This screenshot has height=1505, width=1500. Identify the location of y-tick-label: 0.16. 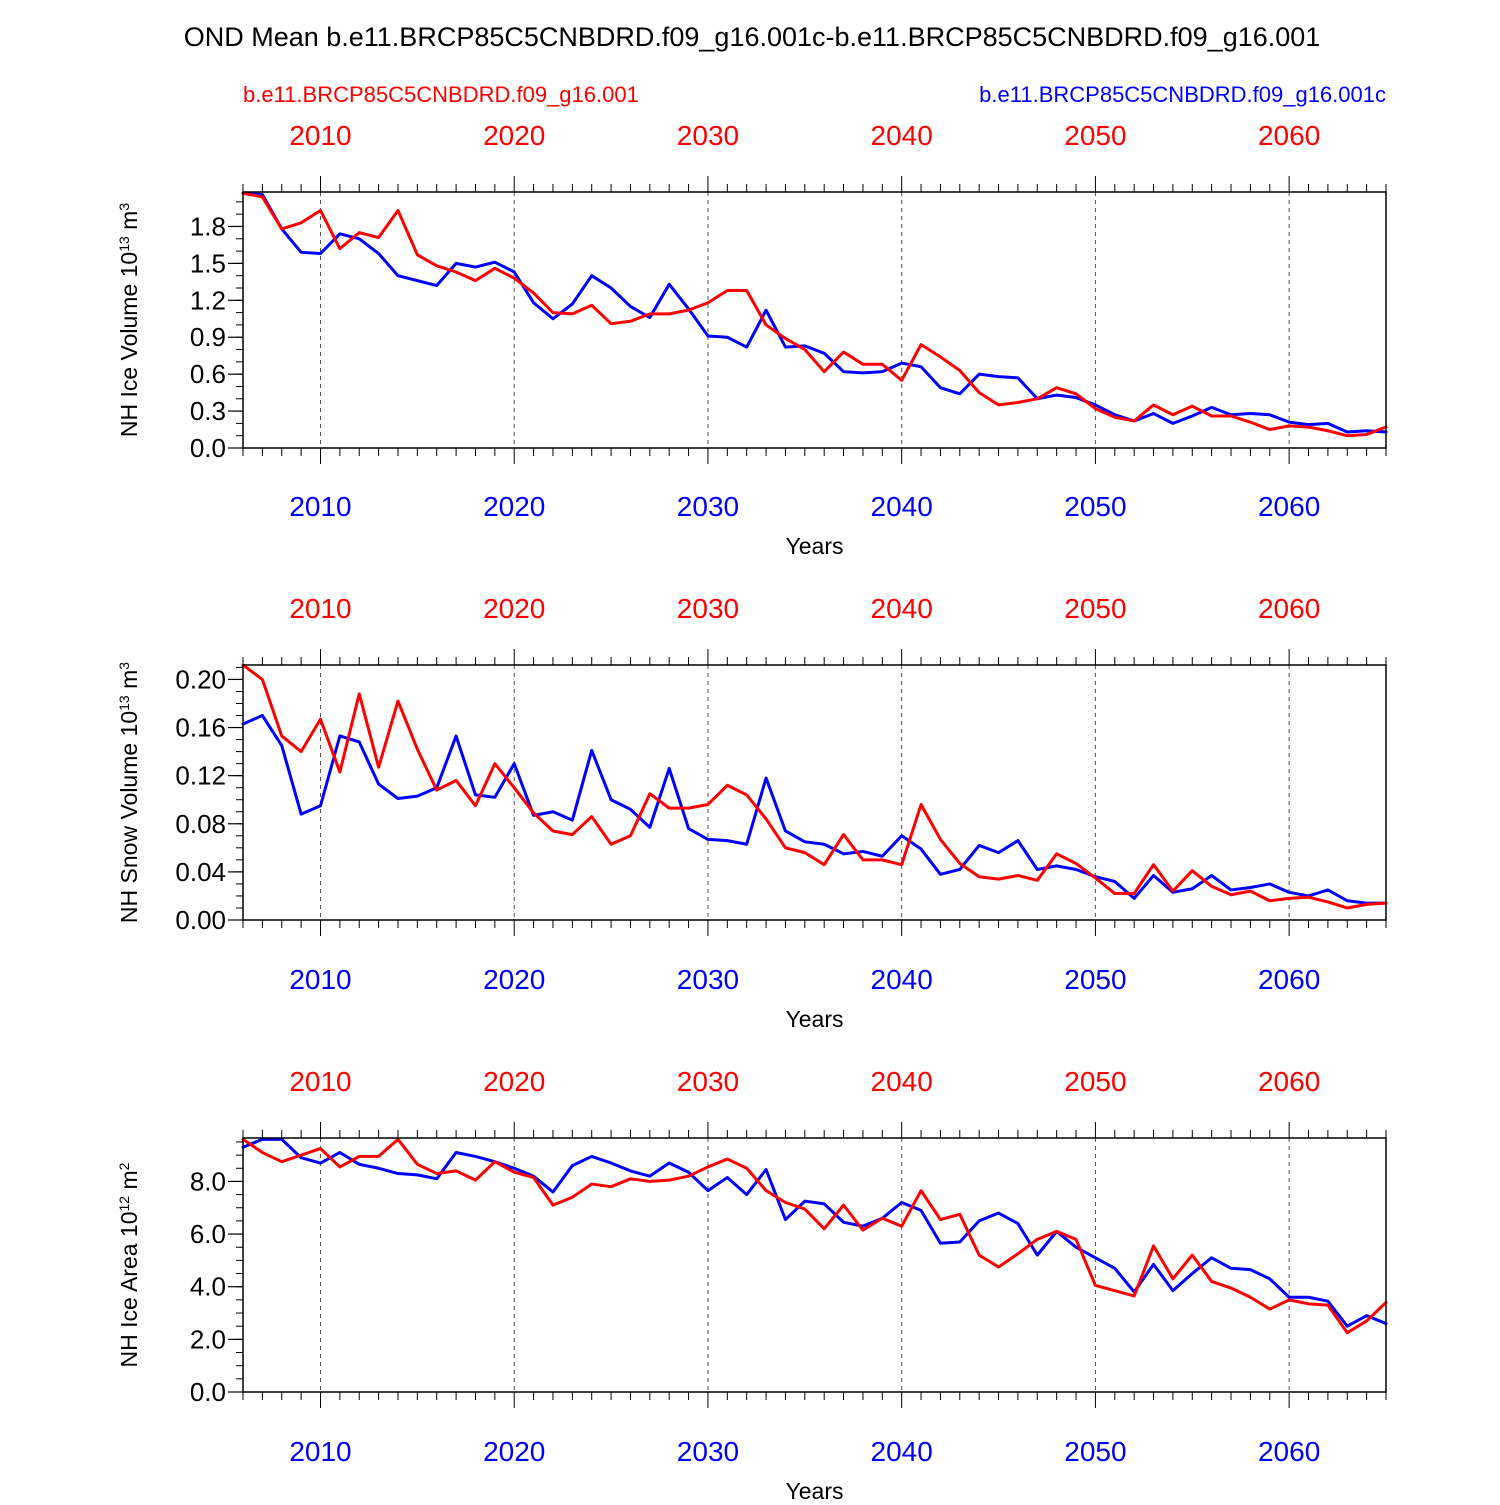
(200, 728).